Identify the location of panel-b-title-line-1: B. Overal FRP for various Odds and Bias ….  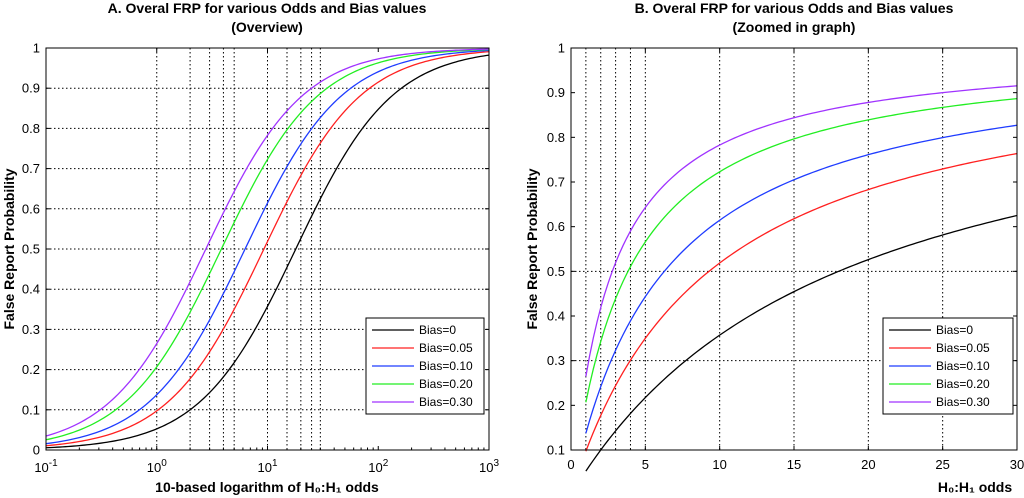
(794, 8).